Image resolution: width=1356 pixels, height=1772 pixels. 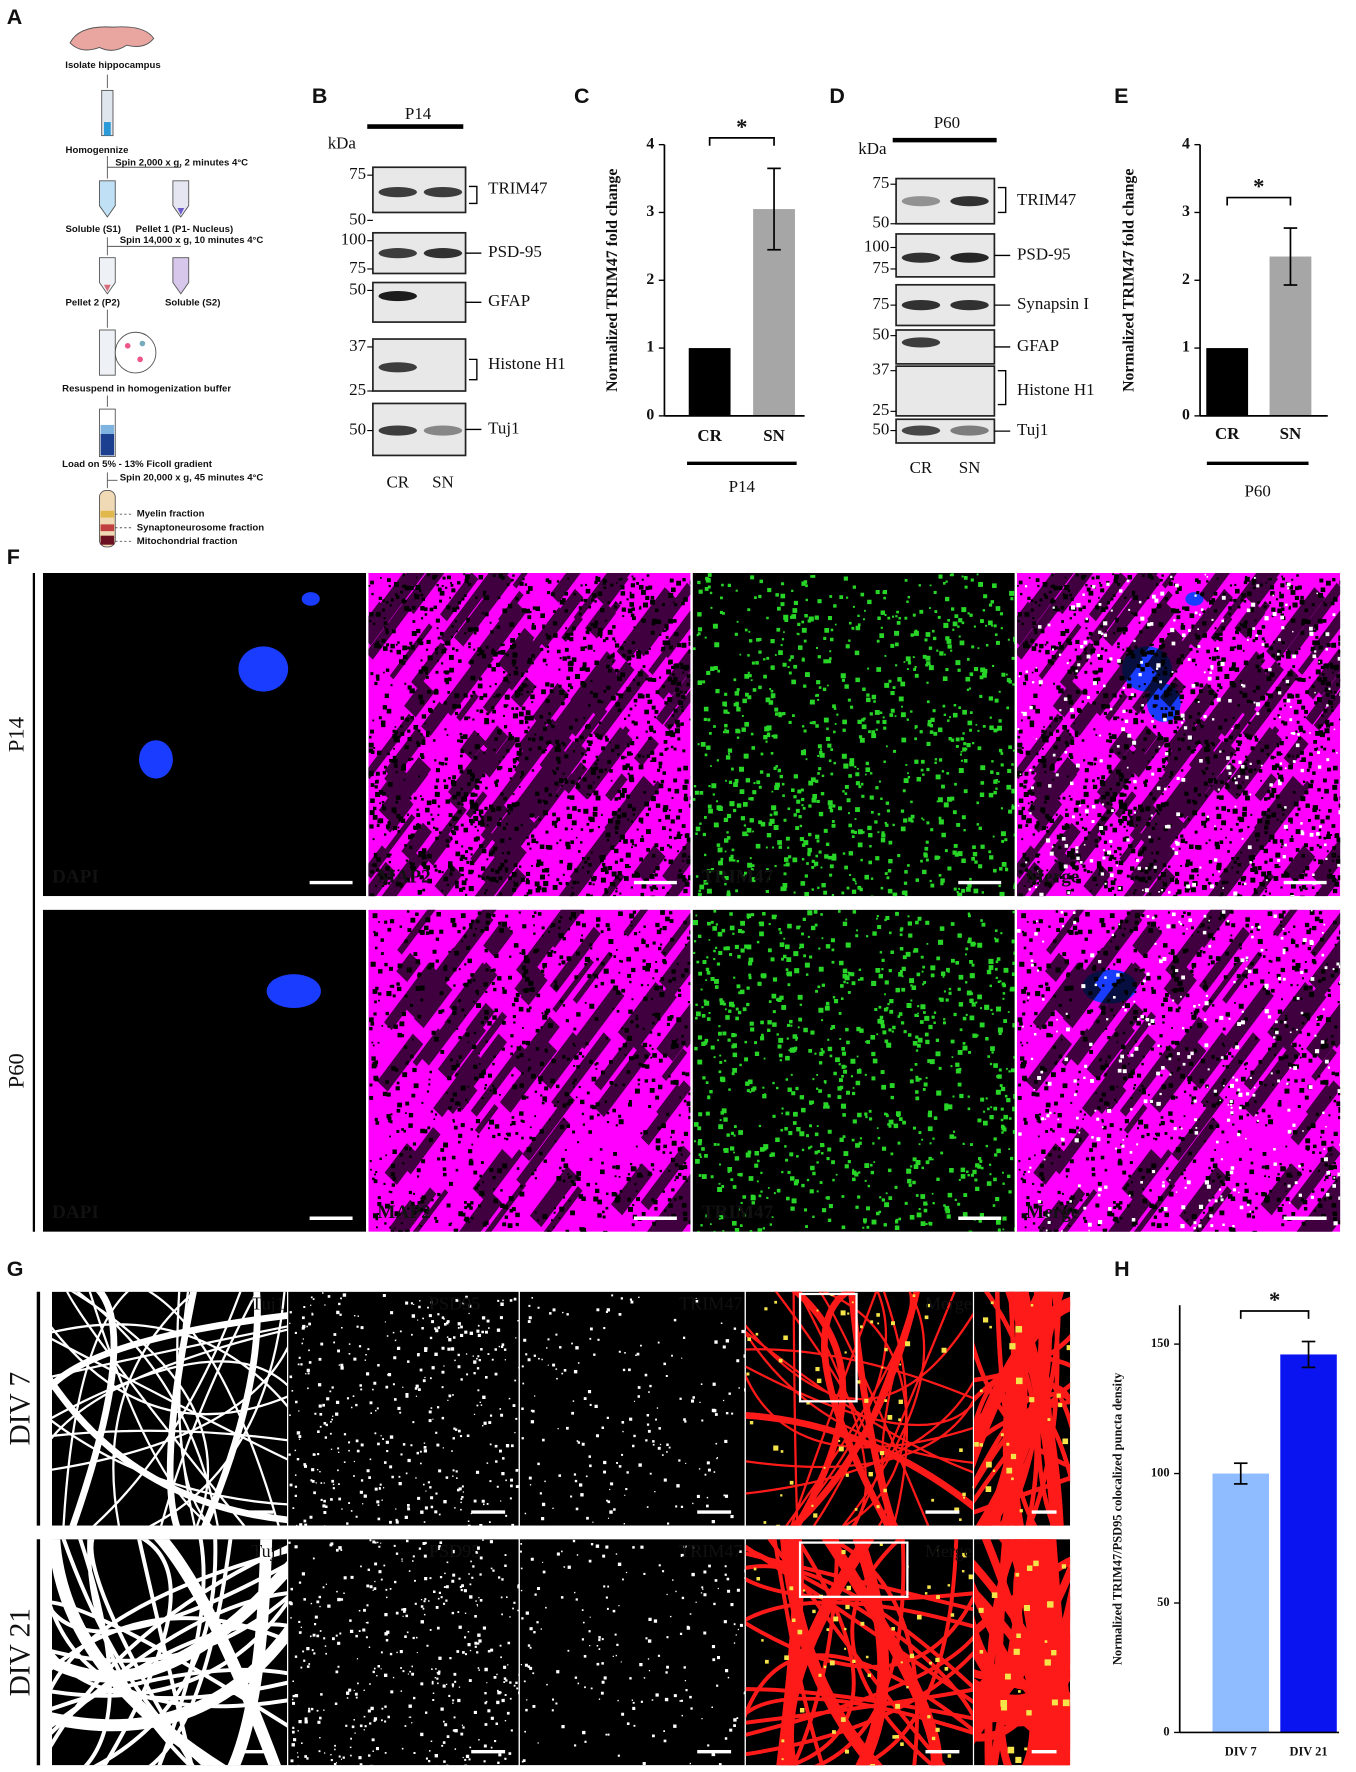 I want to click on step: Pellet 2 (P2), so click(x=93, y=302).